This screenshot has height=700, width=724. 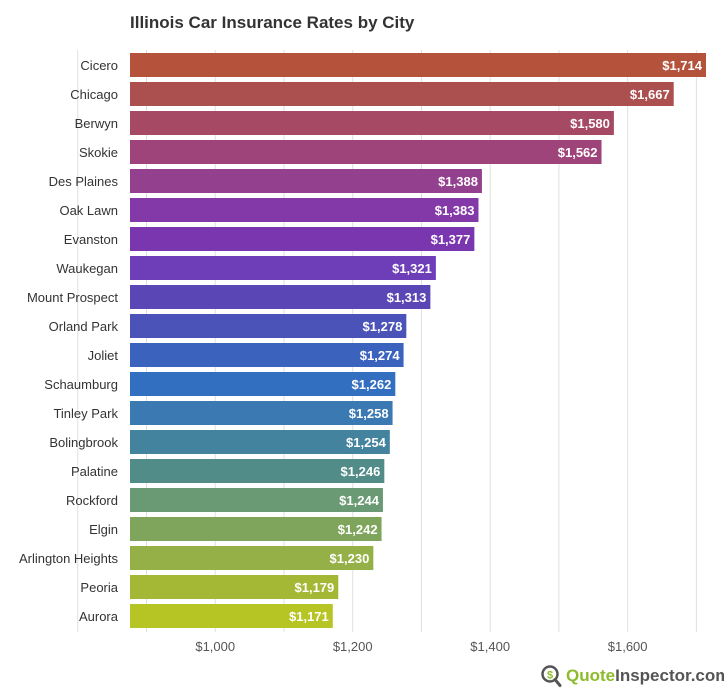 I want to click on data-label: $1,274, so click(x=380, y=355).